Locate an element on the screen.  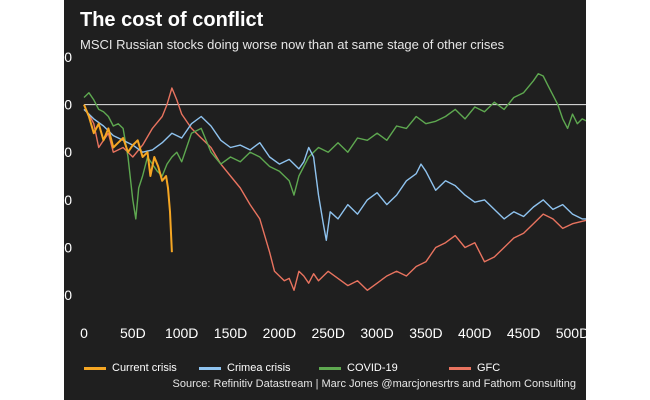
legend-swatch-gfc is located at coordinates (460, 368).